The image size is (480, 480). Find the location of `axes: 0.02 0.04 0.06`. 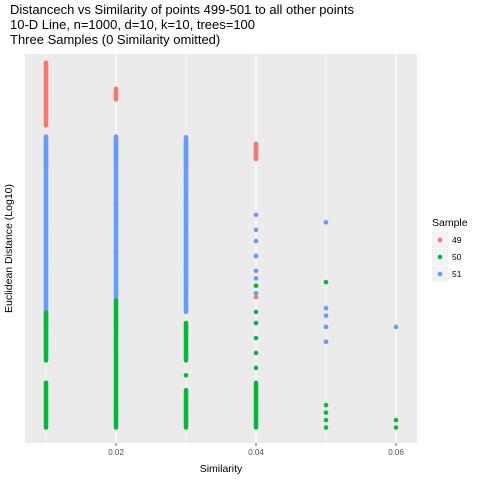

axes: 0.02 0.04 0.06 is located at coordinates (256, 450).